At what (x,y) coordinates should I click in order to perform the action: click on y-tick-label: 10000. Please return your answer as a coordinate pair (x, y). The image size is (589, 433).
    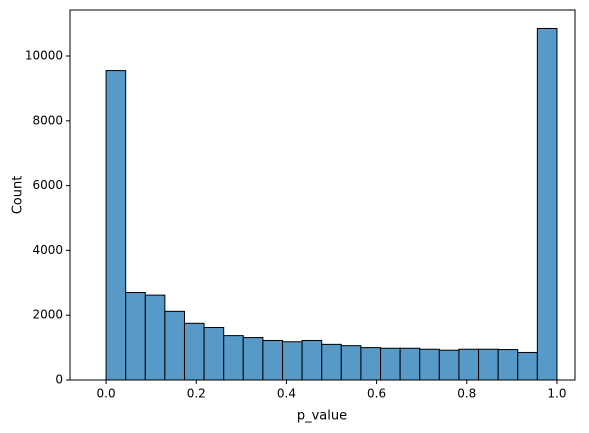
    Looking at the image, I should click on (44, 56).